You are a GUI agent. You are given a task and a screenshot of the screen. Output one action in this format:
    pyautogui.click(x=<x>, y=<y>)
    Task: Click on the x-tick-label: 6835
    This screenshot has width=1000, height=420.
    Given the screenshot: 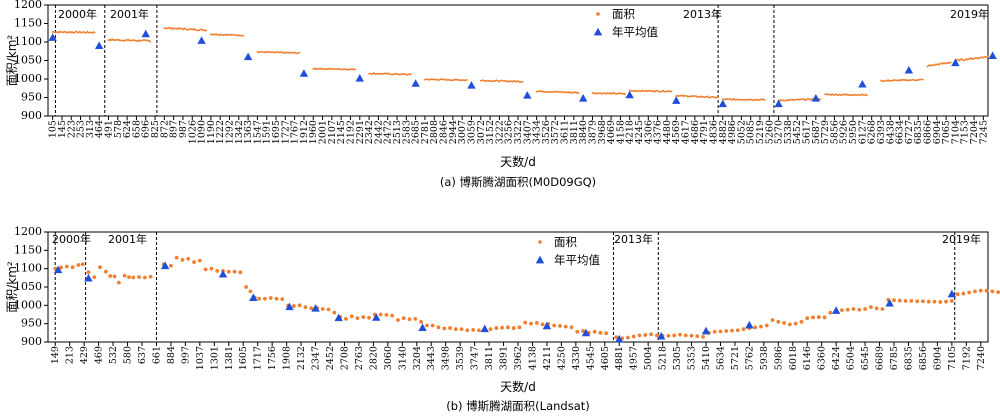 What is the action you would take?
    pyautogui.click(x=908, y=358)
    